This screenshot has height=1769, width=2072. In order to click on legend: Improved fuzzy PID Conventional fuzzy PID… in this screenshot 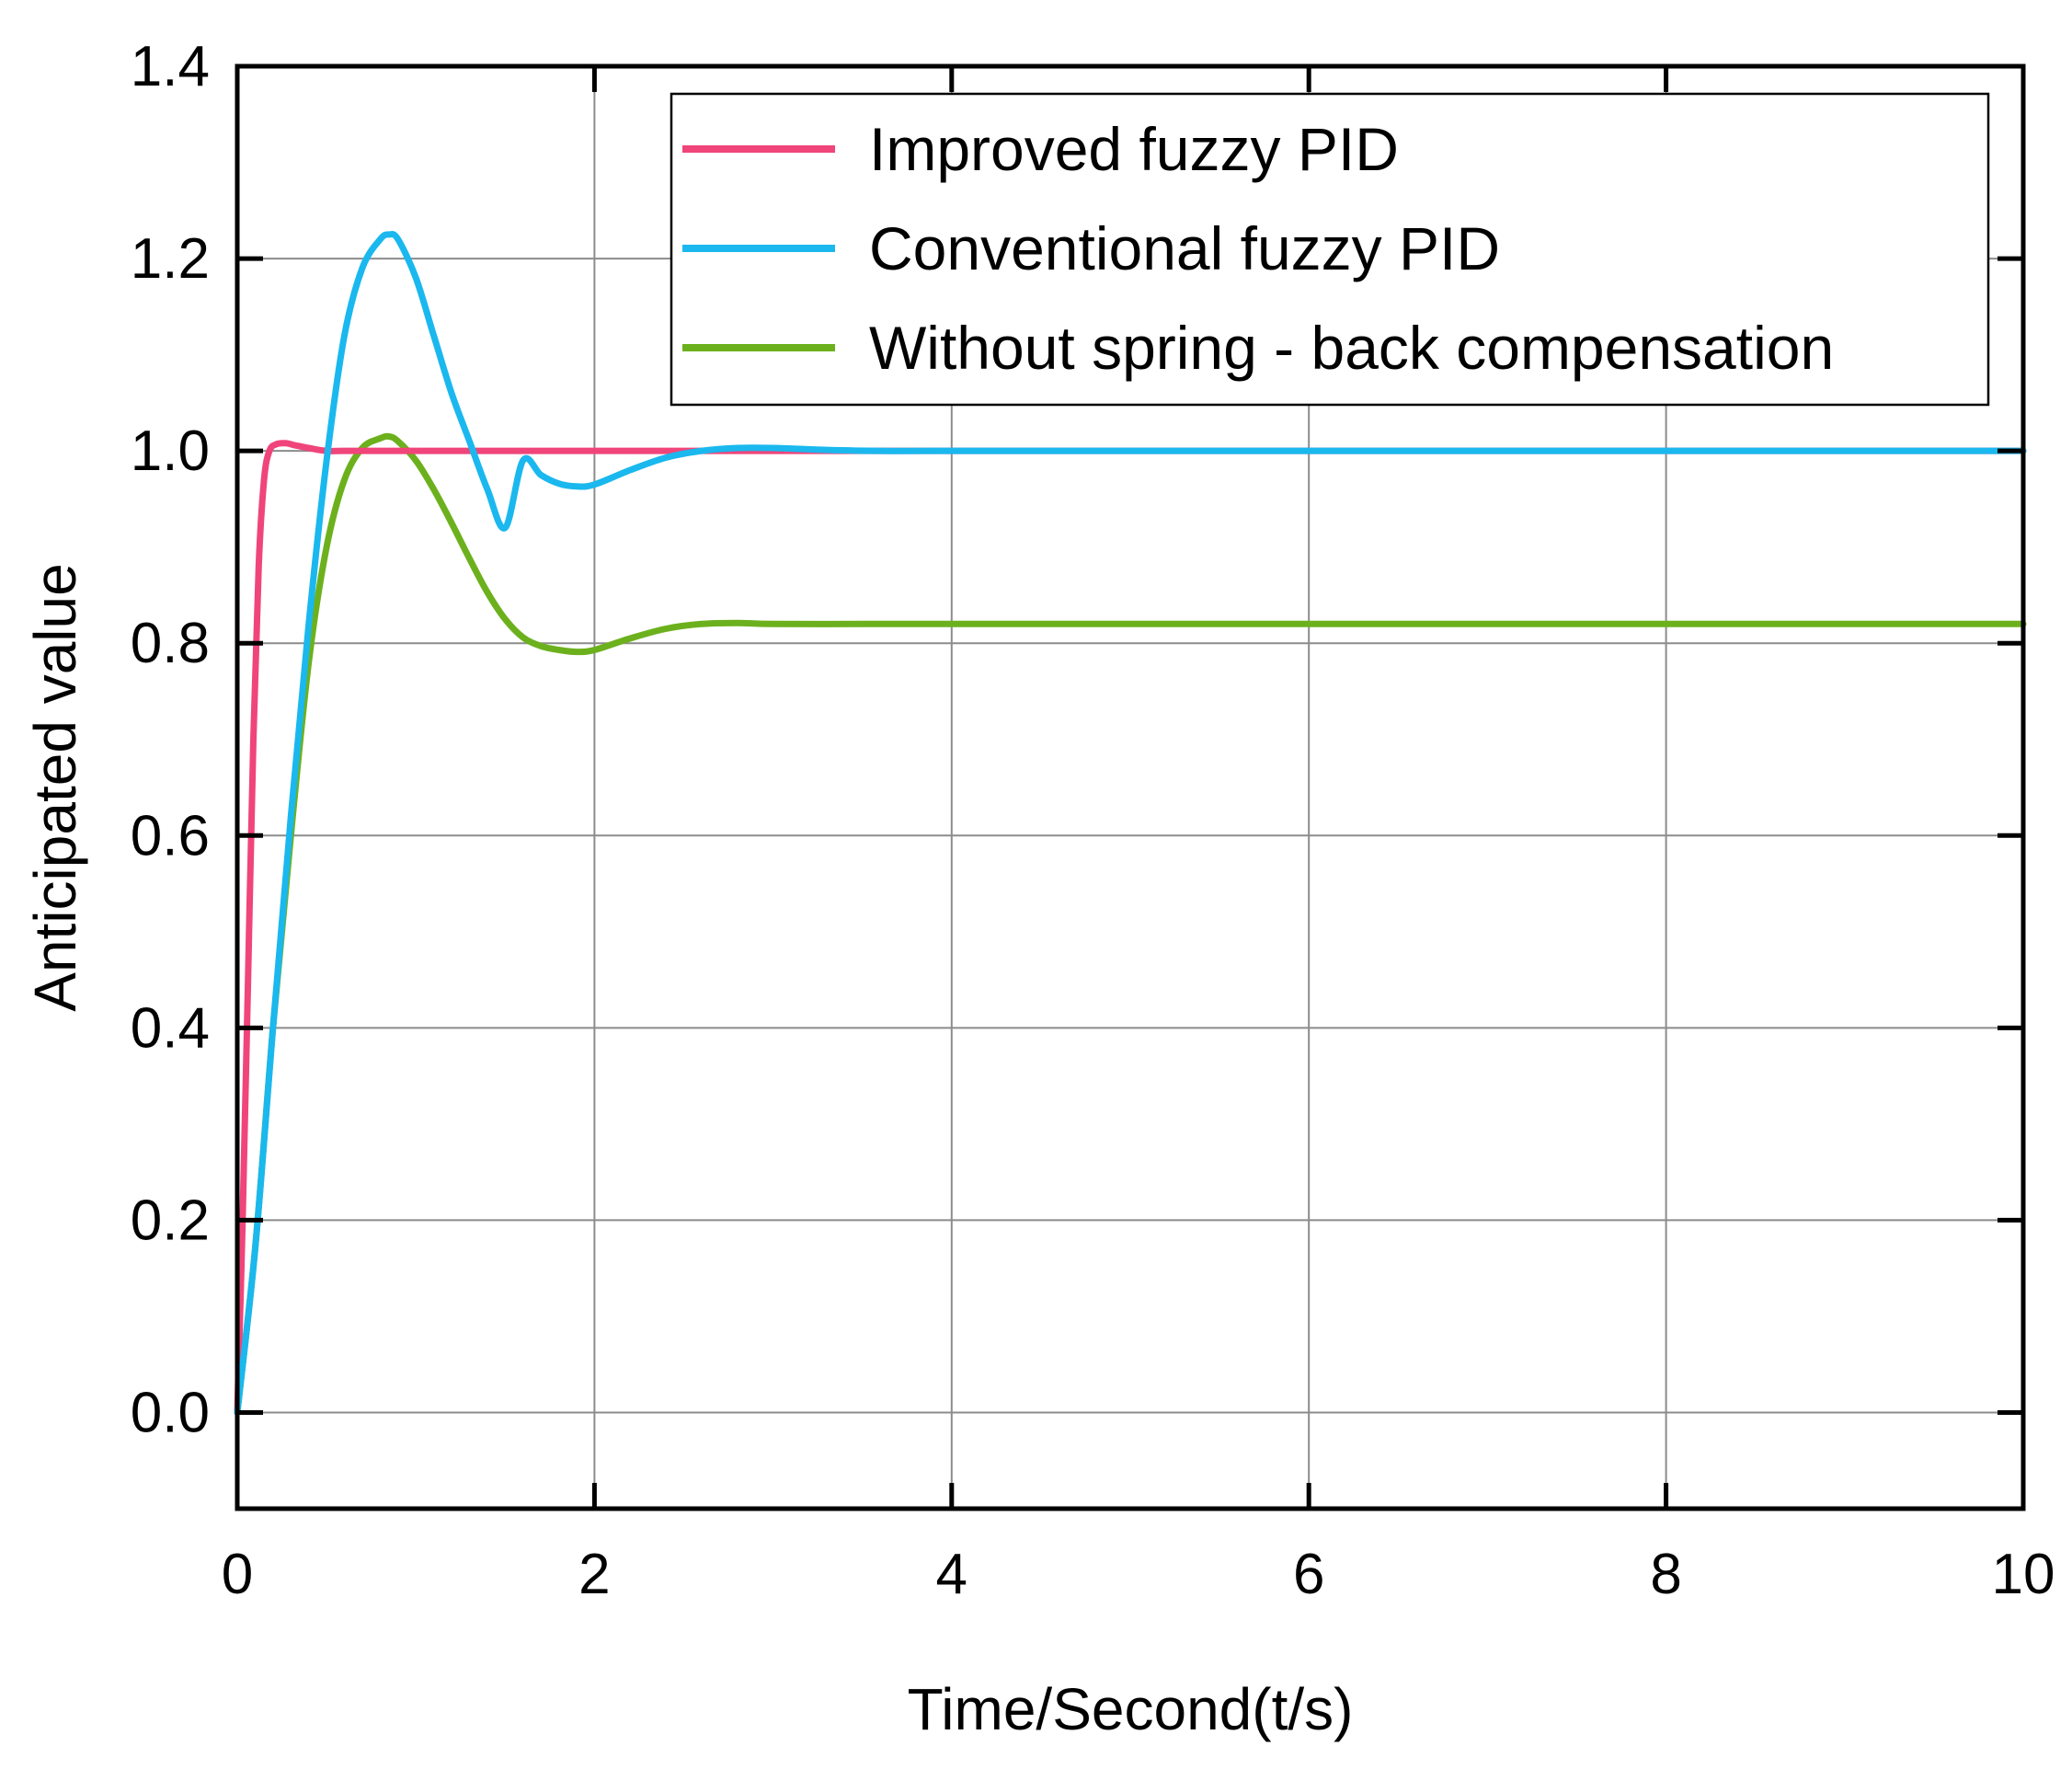, I will do `click(1330, 249)`.